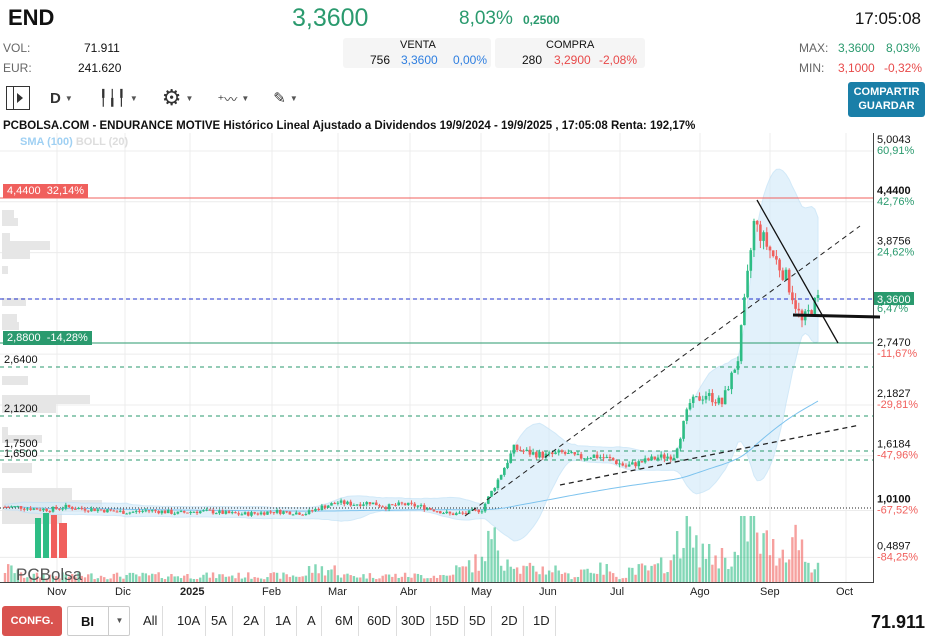  Describe the element at coordinates (542, 621) in the screenshot. I see `range-button-1d: 1D` at that location.